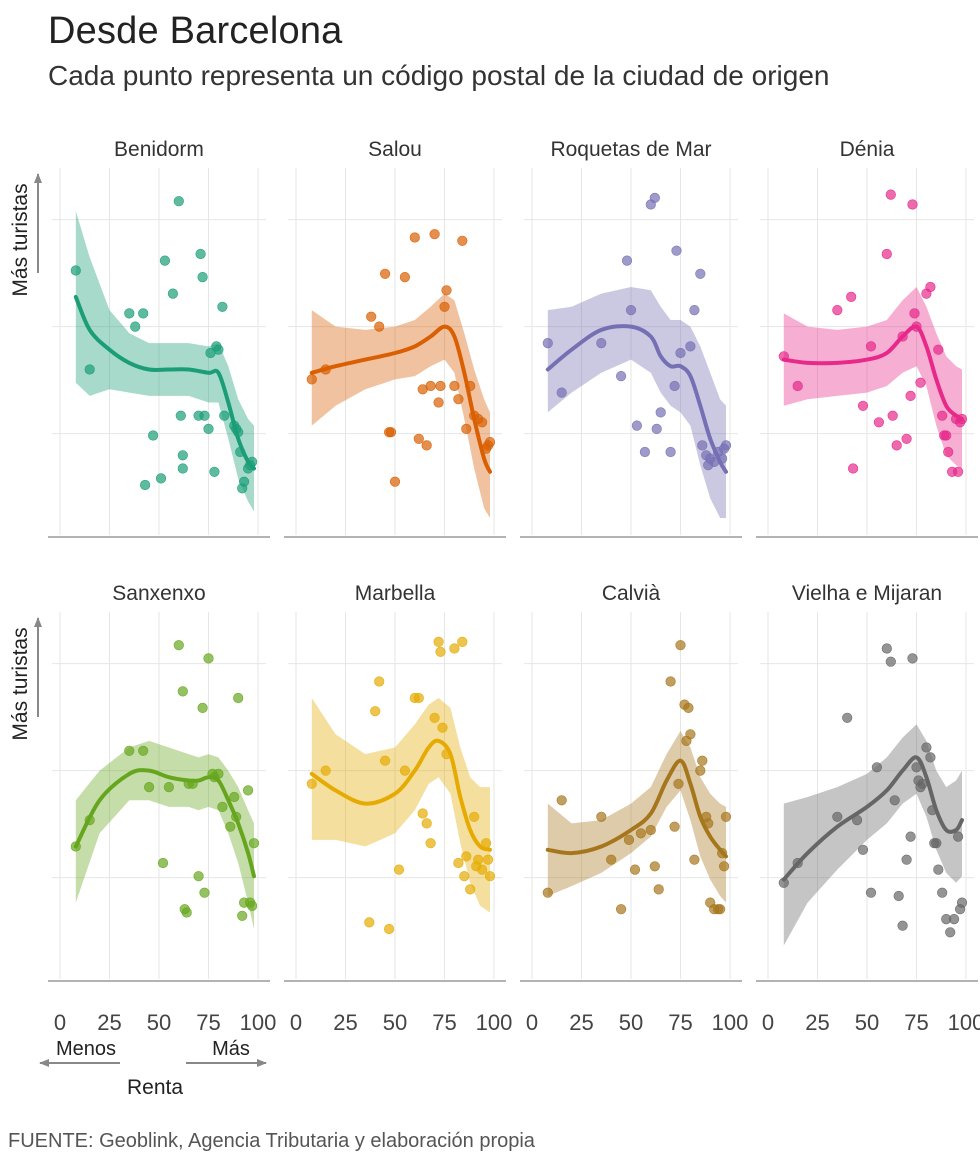 Image resolution: width=980 pixels, height=1166 pixels. Describe the element at coordinates (867, 593) in the screenshot. I see `panel-title: Vielha e Mijaran` at that location.